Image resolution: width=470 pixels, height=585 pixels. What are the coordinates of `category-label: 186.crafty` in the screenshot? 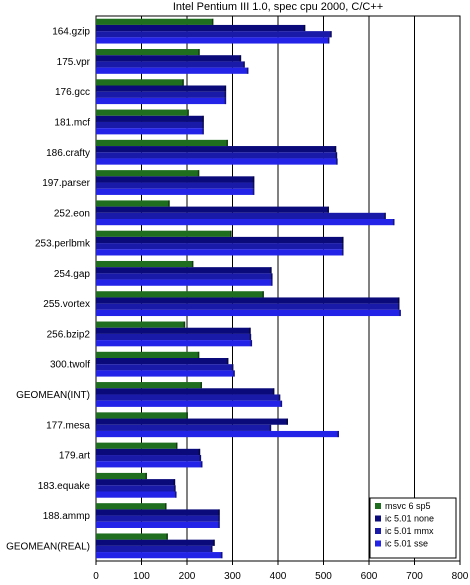 It's located at (68, 153).